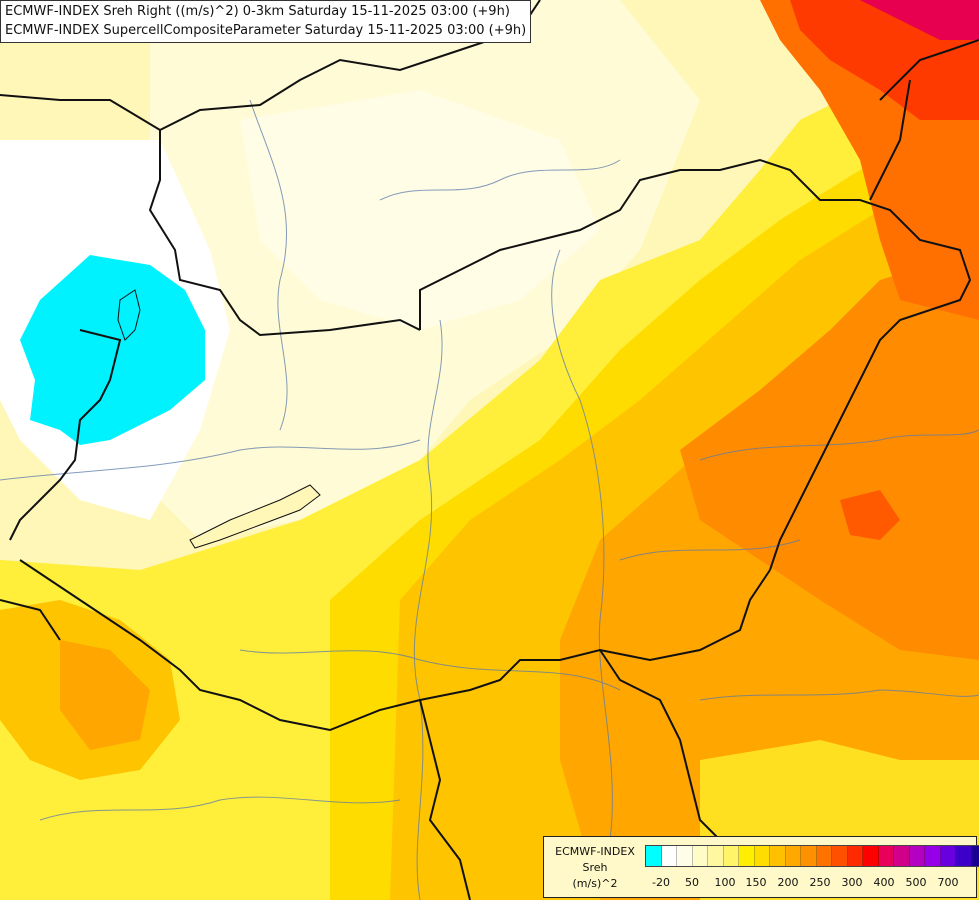 The height and width of the screenshot is (900, 979). Describe the element at coordinates (756, 882) in the screenshot. I see `legend-tick-label: 150` at that location.